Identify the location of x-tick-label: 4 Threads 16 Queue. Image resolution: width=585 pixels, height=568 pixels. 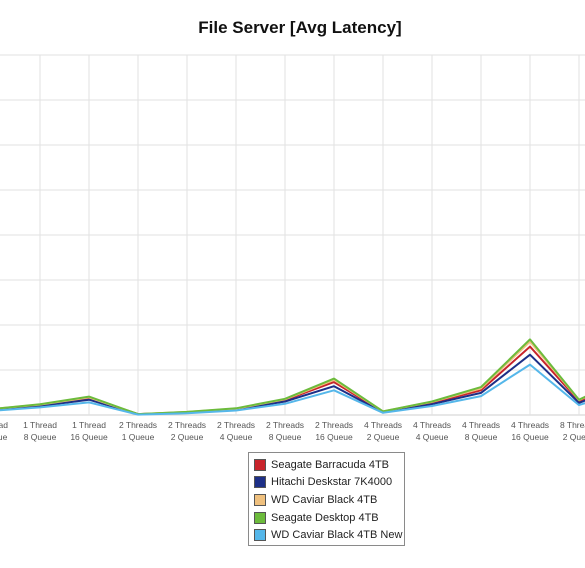
(530, 431).